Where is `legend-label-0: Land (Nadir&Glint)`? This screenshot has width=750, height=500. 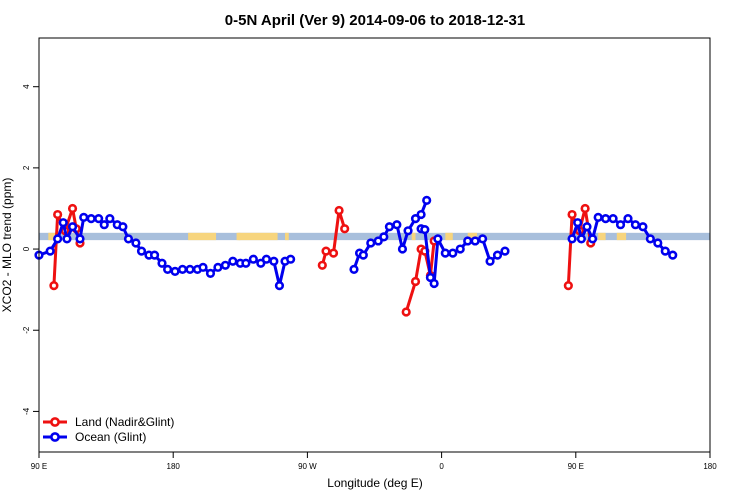
legend-label-0: Land (Nadir&Glint) is located at coordinates (124, 422).